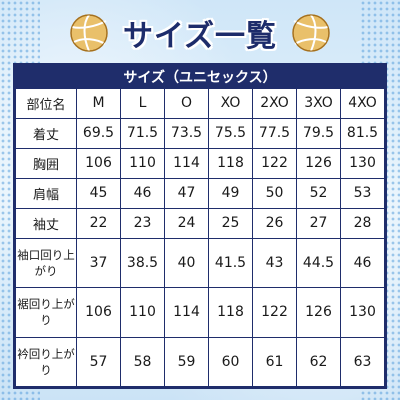 The width and height of the screenshot is (400, 400). What do you see at coordinates (98, 223) in the screenshot?
I see `value-cell: 22` at bounding box center [98, 223].